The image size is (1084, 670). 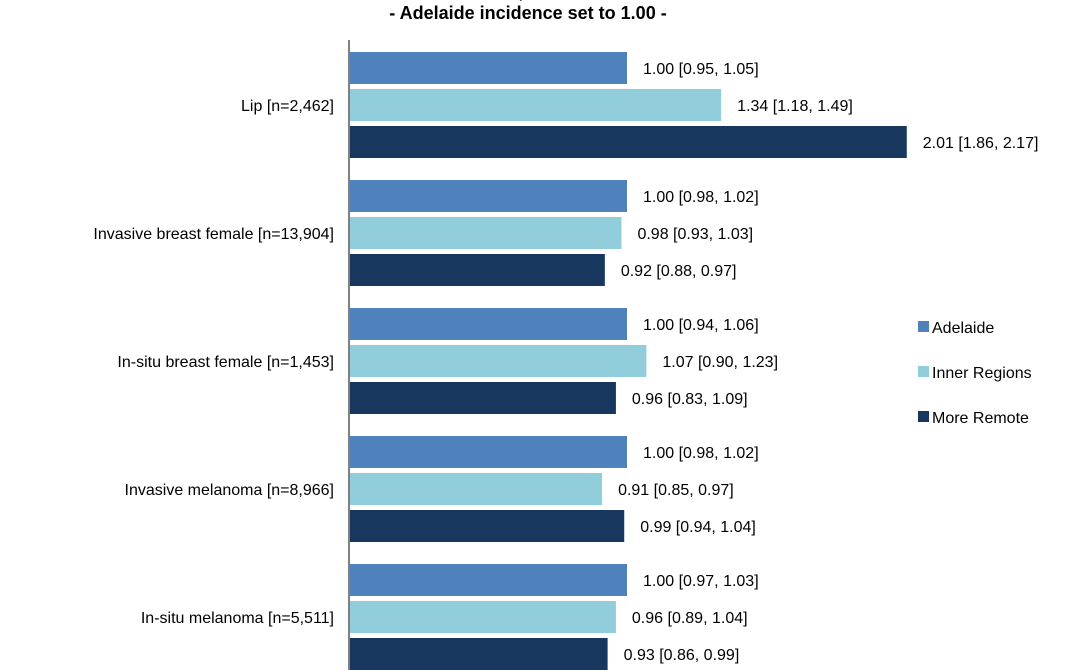 What do you see at coordinates (225, 362) in the screenshot?
I see `category-label: In-situ breast female [n=1,453]` at bounding box center [225, 362].